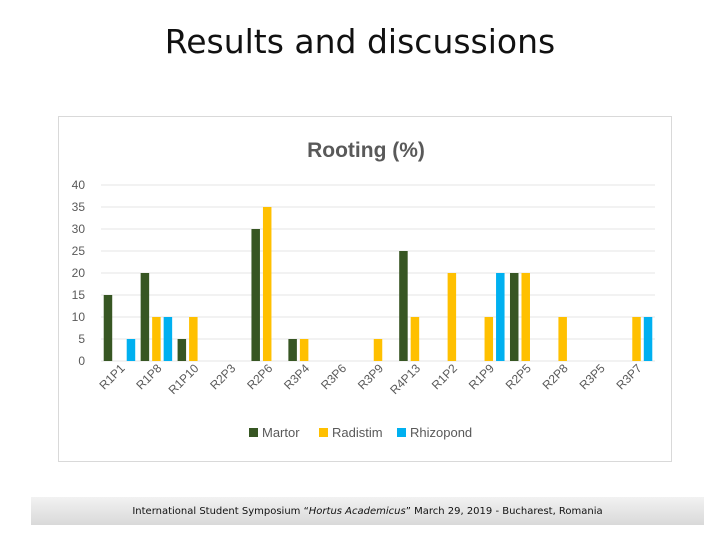  What do you see at coordinates (281, 432) in the screenshot?
I see `legend-label-martor: Martor` at bounding box center [281, 432].